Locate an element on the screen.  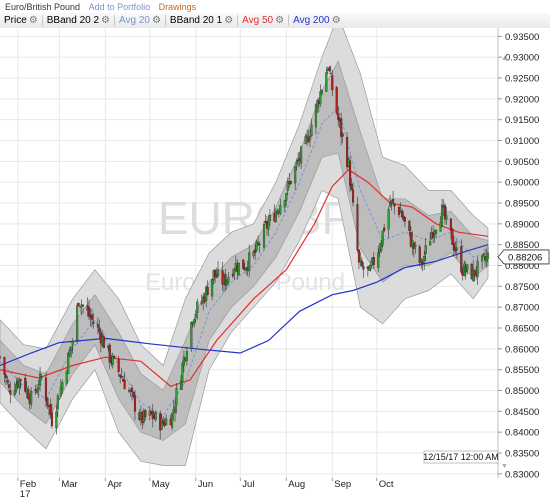
add-to-portfolio-link: Add to Portfolio is located at coordinates (119, 7).